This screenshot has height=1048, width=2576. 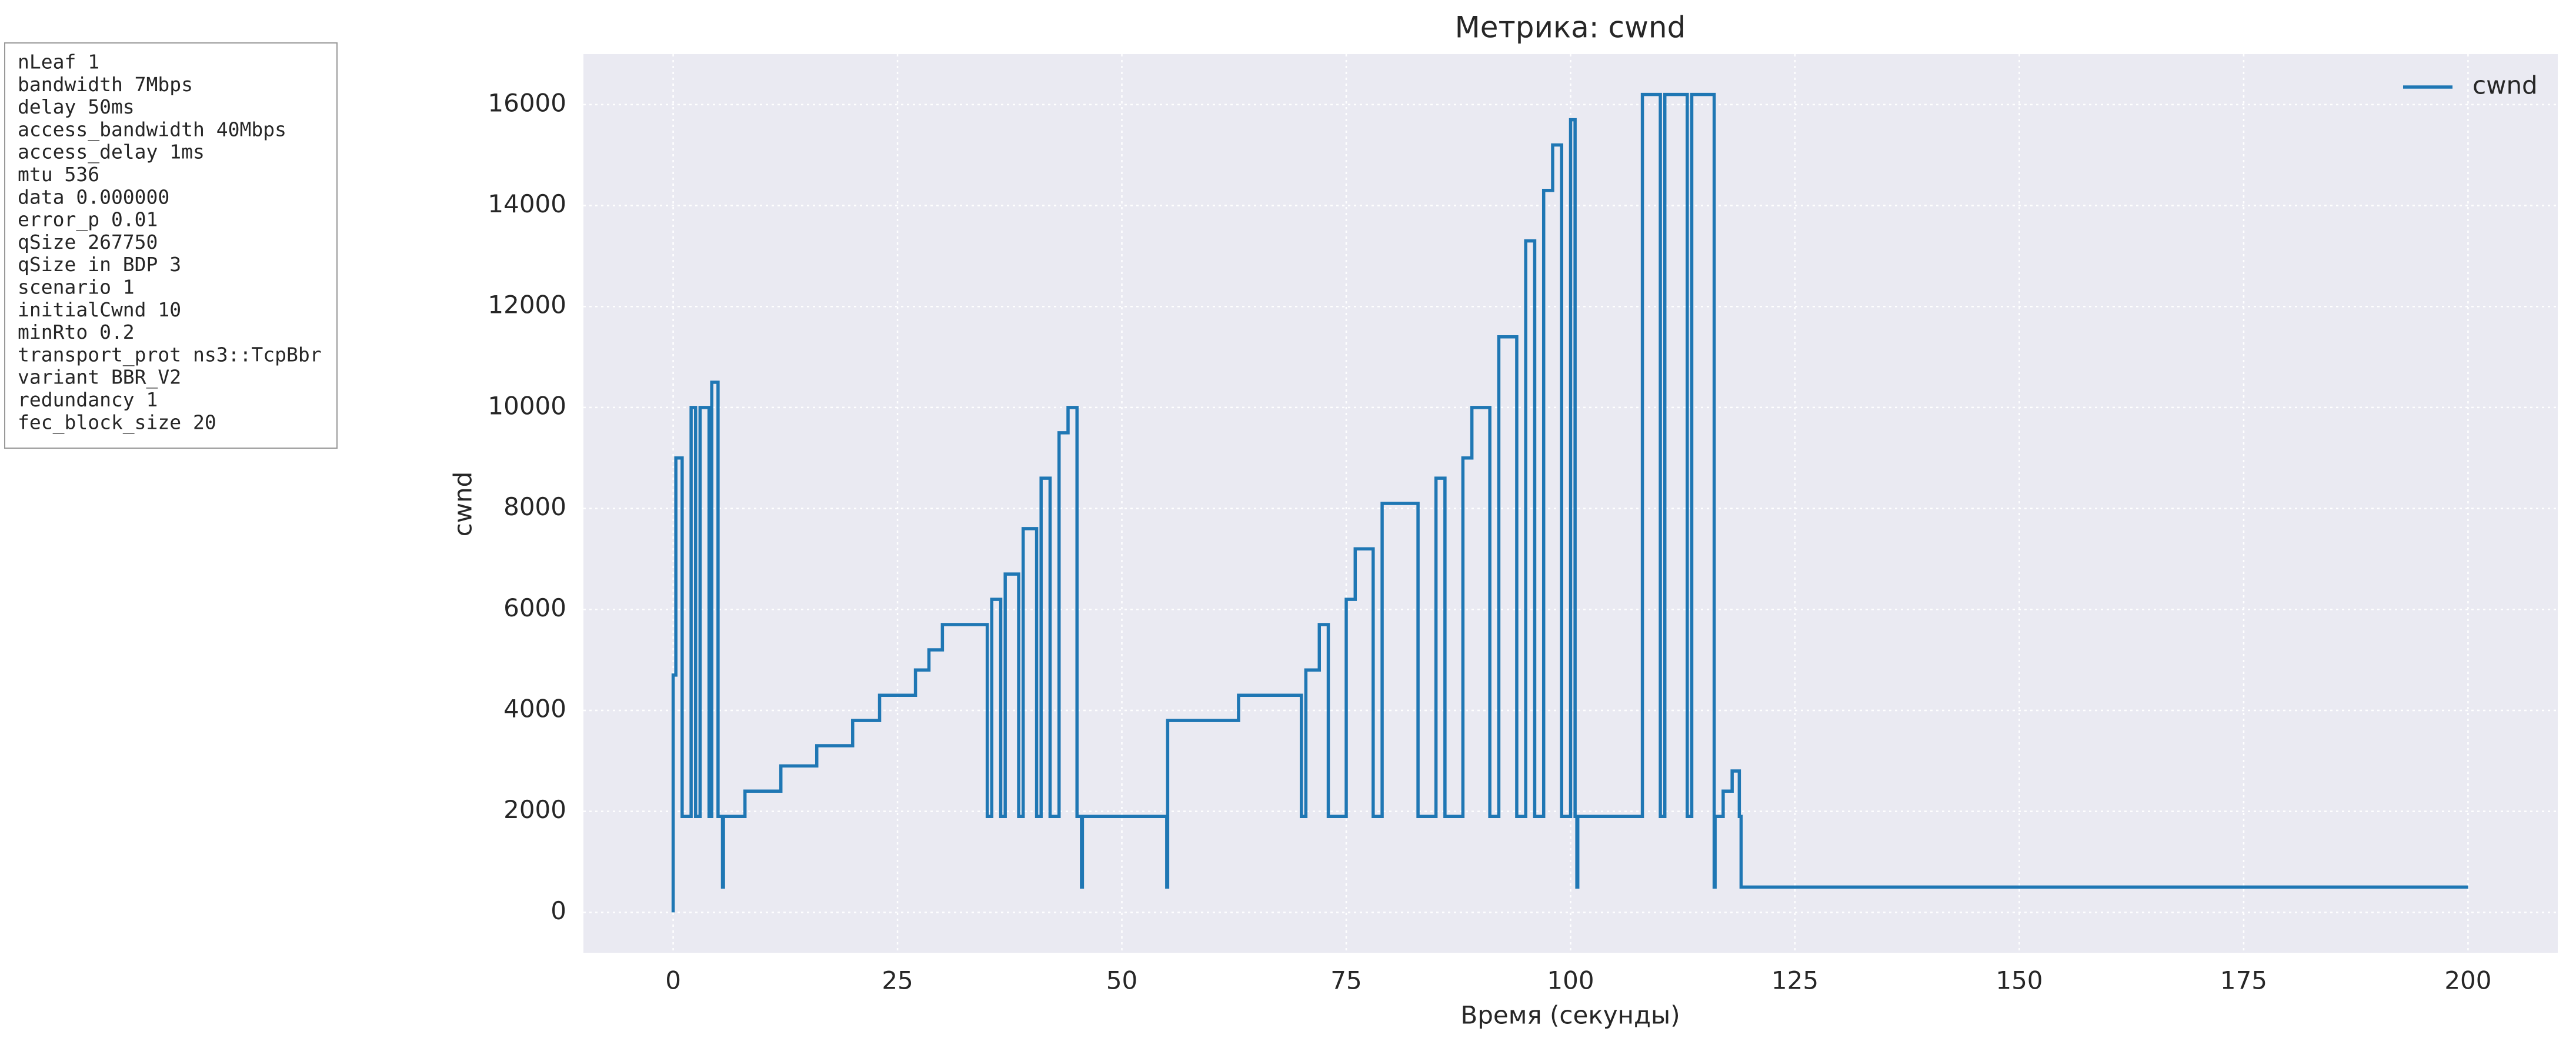 What do you see at coordinates (99, 264) in the screenshot?
I see `annotation-line: qSize in BDP 3` at bounding box center [99, 264].